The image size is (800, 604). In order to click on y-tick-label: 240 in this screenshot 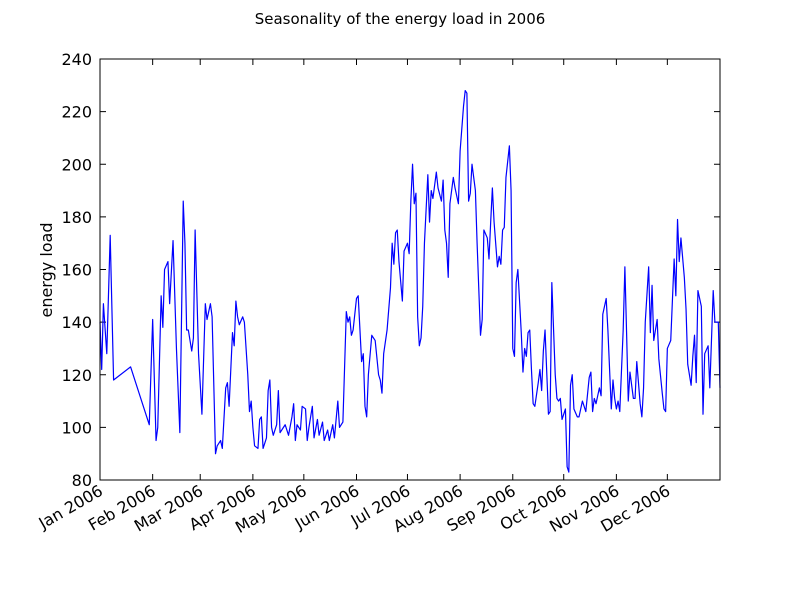, I will do `click(76, 59)`.